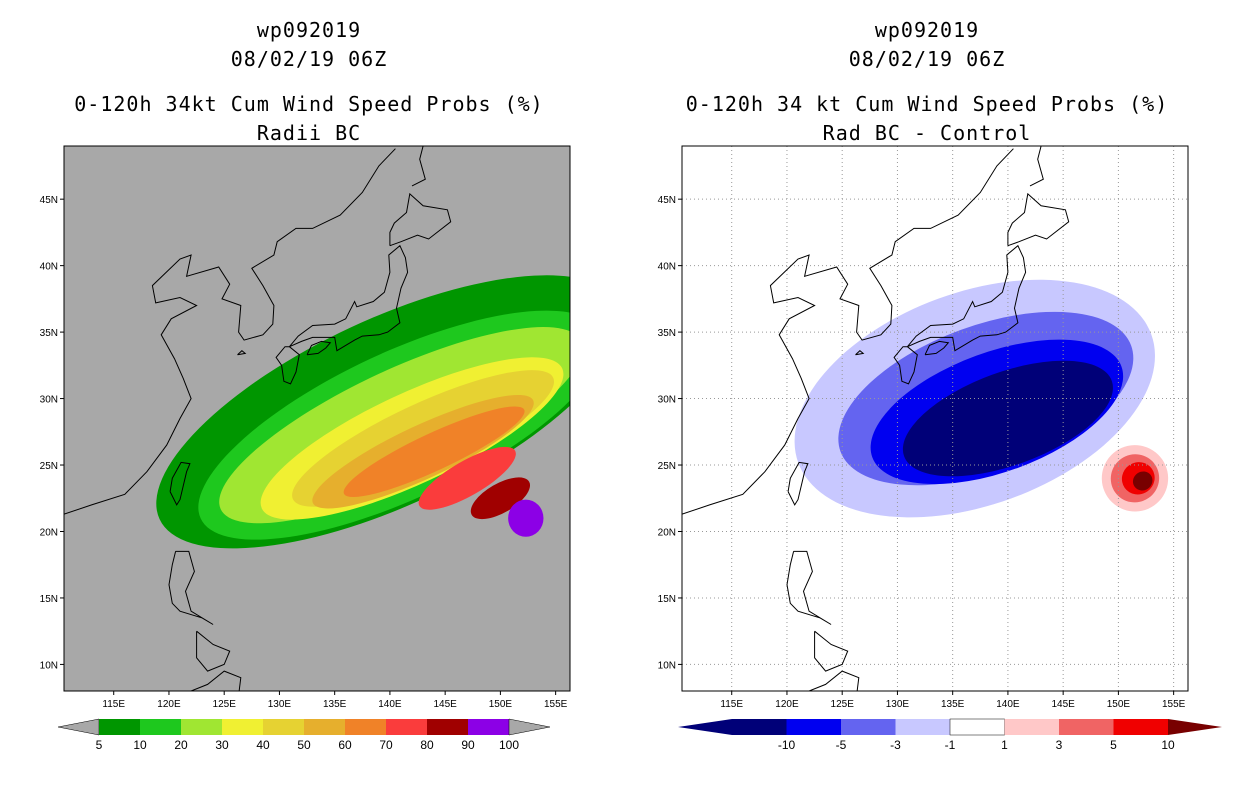  I want to click on lon-tick-label: 150E, so click(1119, 704).